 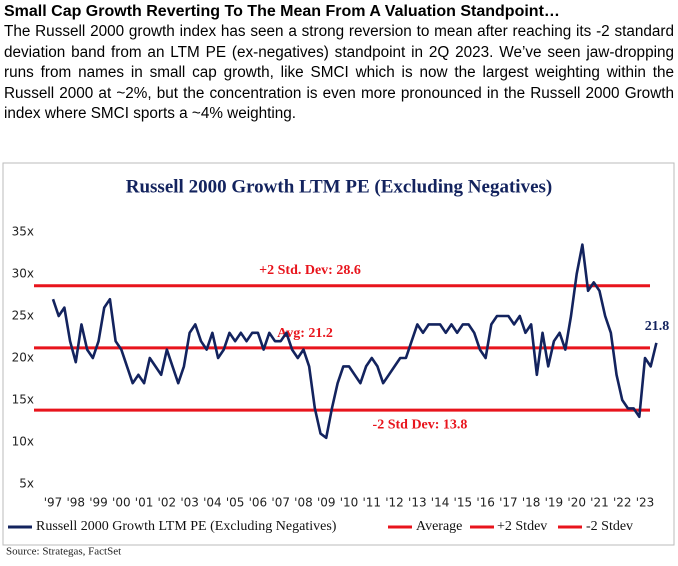 I want to click on y-tick-label: 5x, so click(x=26, y=484).